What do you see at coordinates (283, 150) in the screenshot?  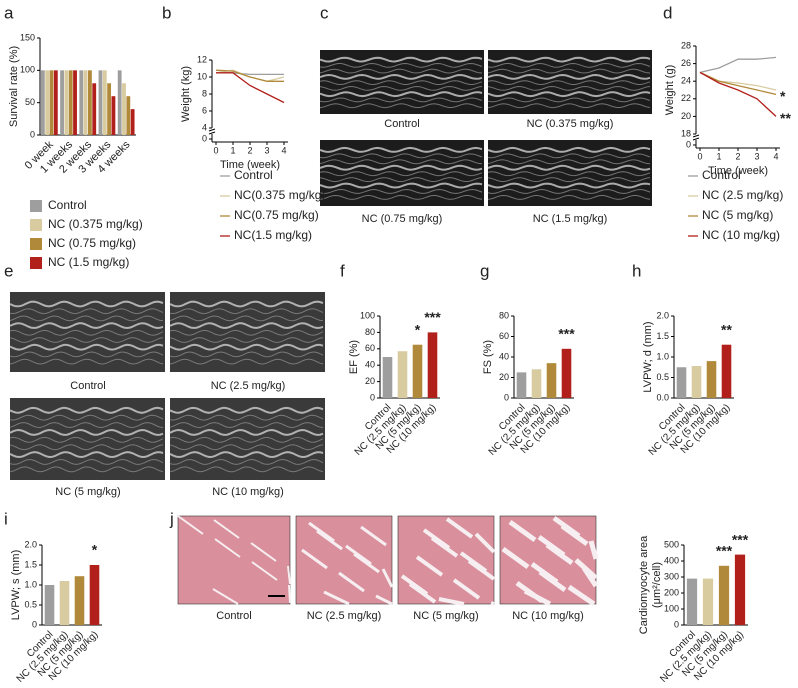 I see `x-tick-label: 4` at bounding box center [283, 150].